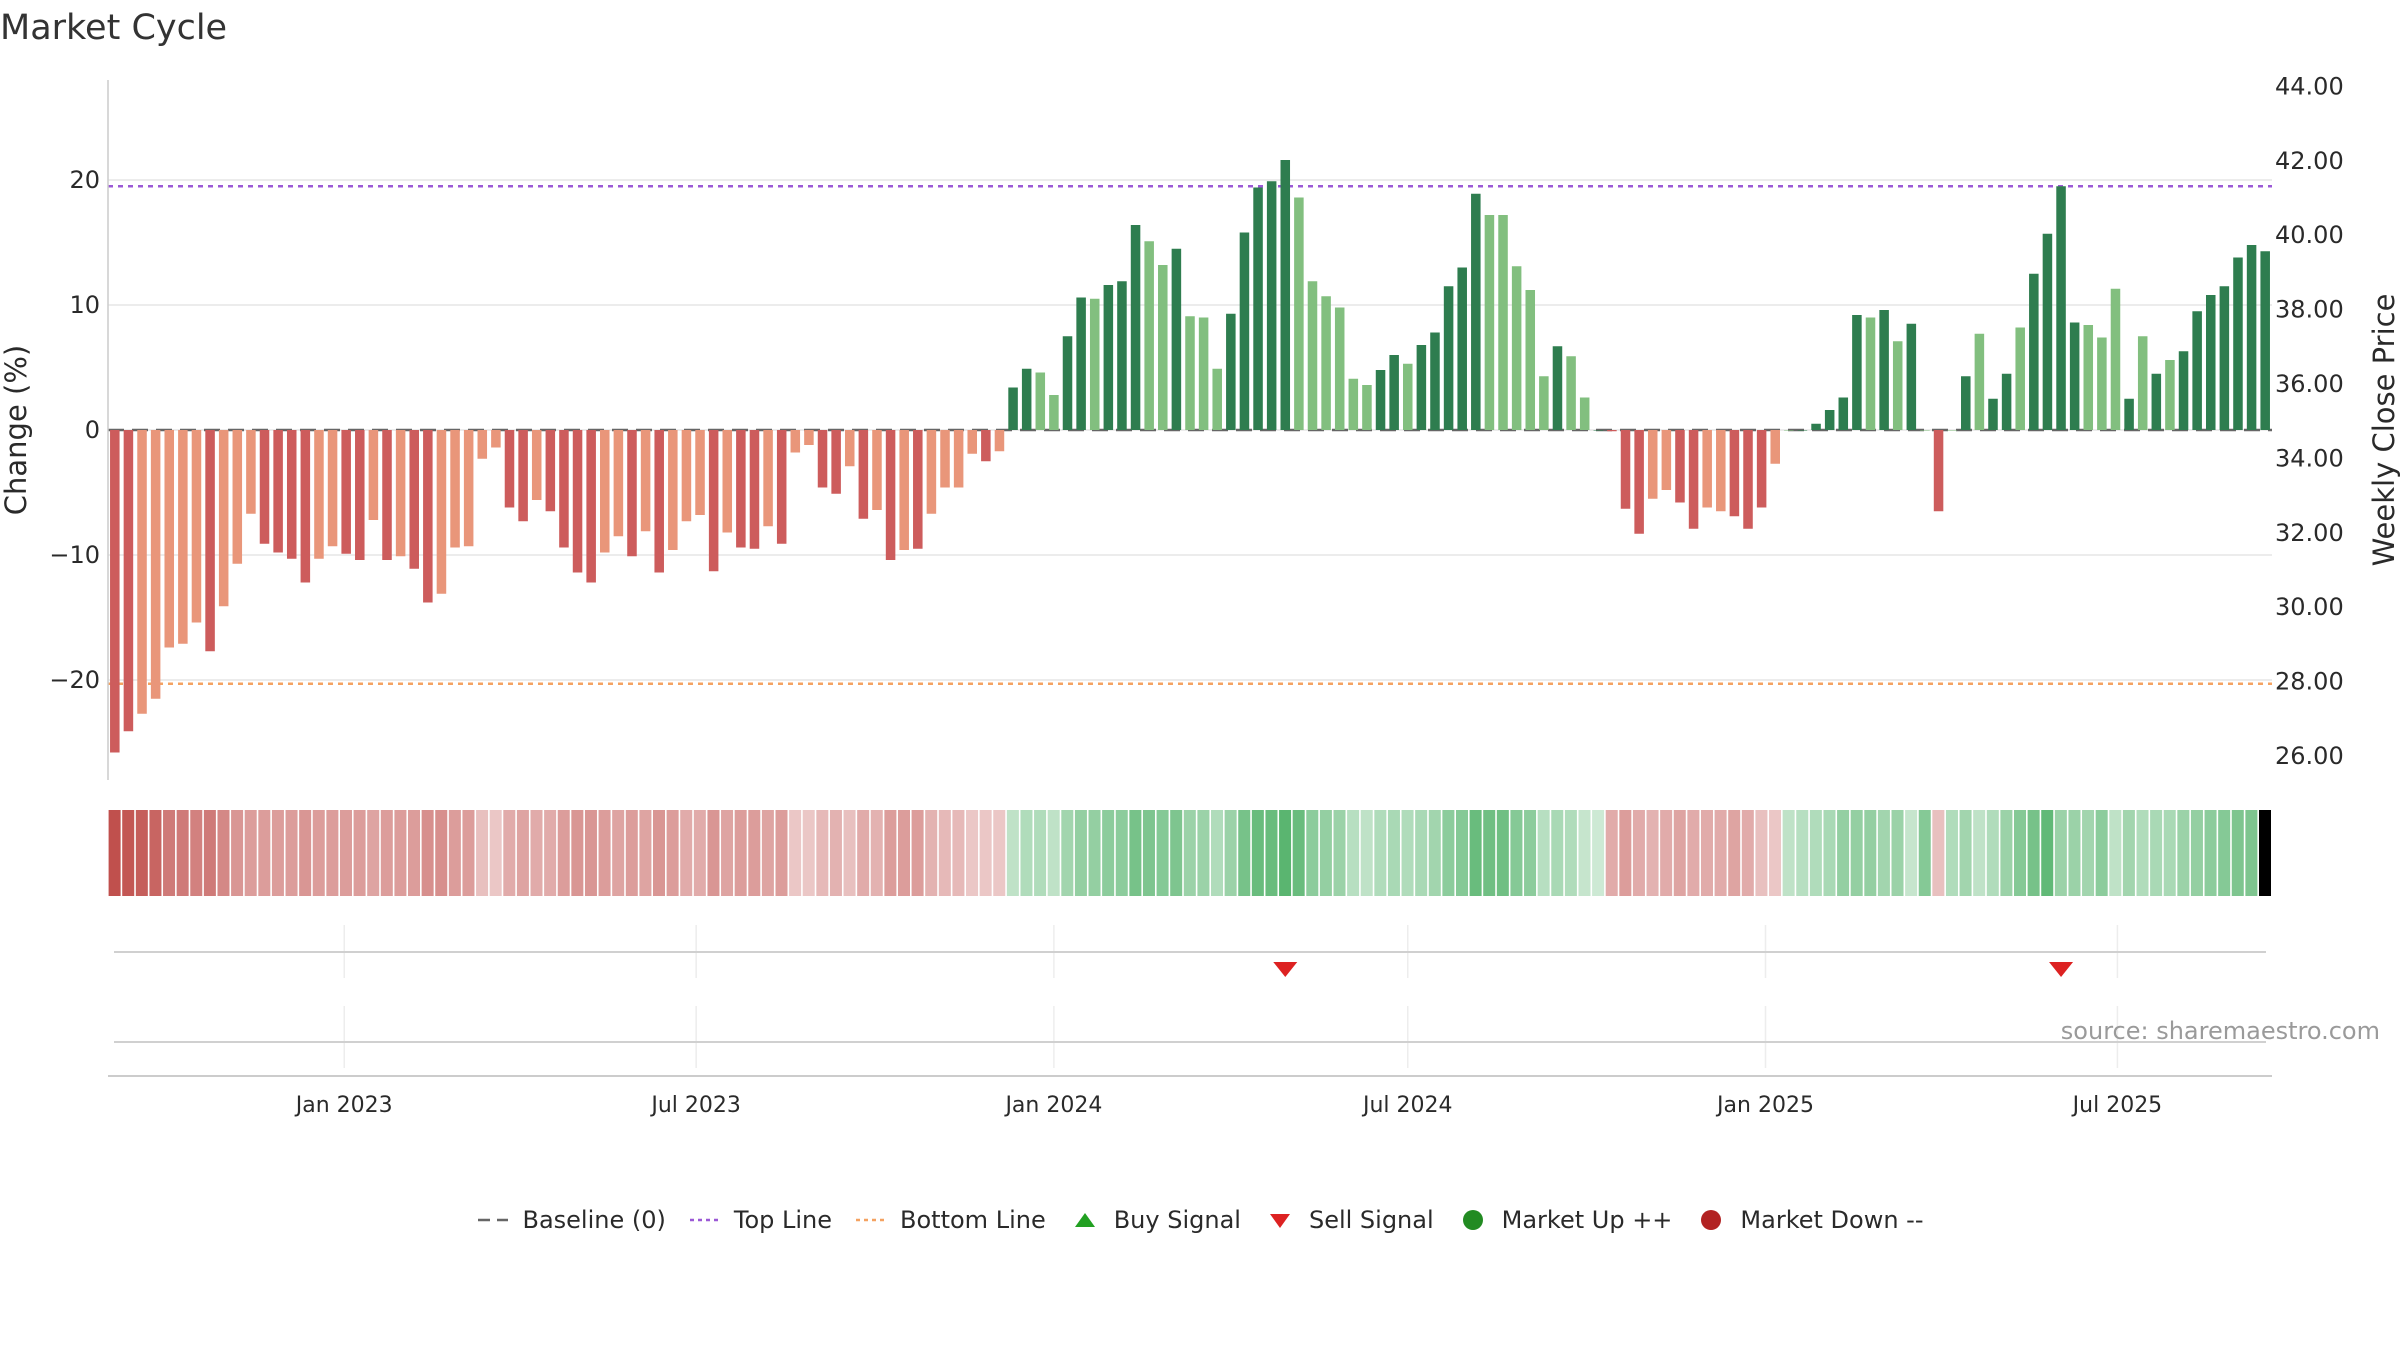 The image size is (2400, 1350). I want to click on legend-item: Market Up ++, so click(1564, 1220).